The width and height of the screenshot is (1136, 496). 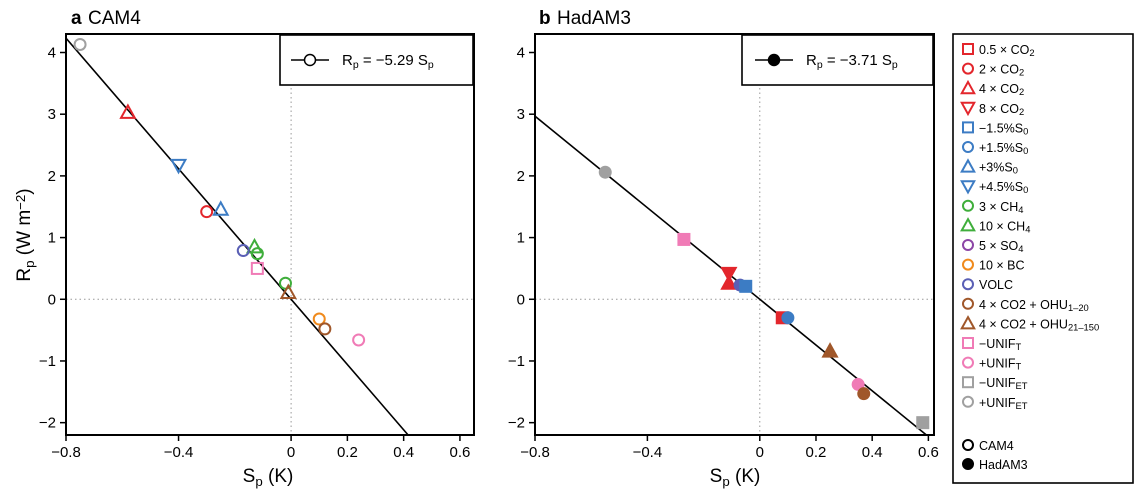 I want to click on legend-entry: 3 × CH4, so click(x=992, y=207).